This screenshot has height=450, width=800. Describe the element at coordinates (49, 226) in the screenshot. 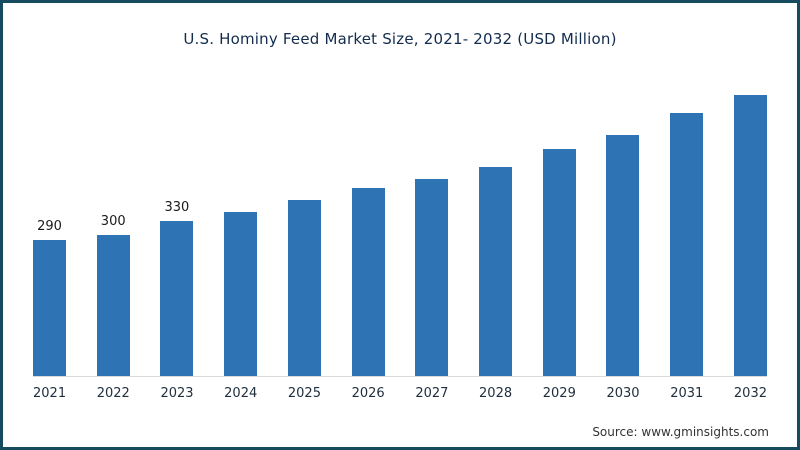

I see `bar-value-label: 290` at that location.